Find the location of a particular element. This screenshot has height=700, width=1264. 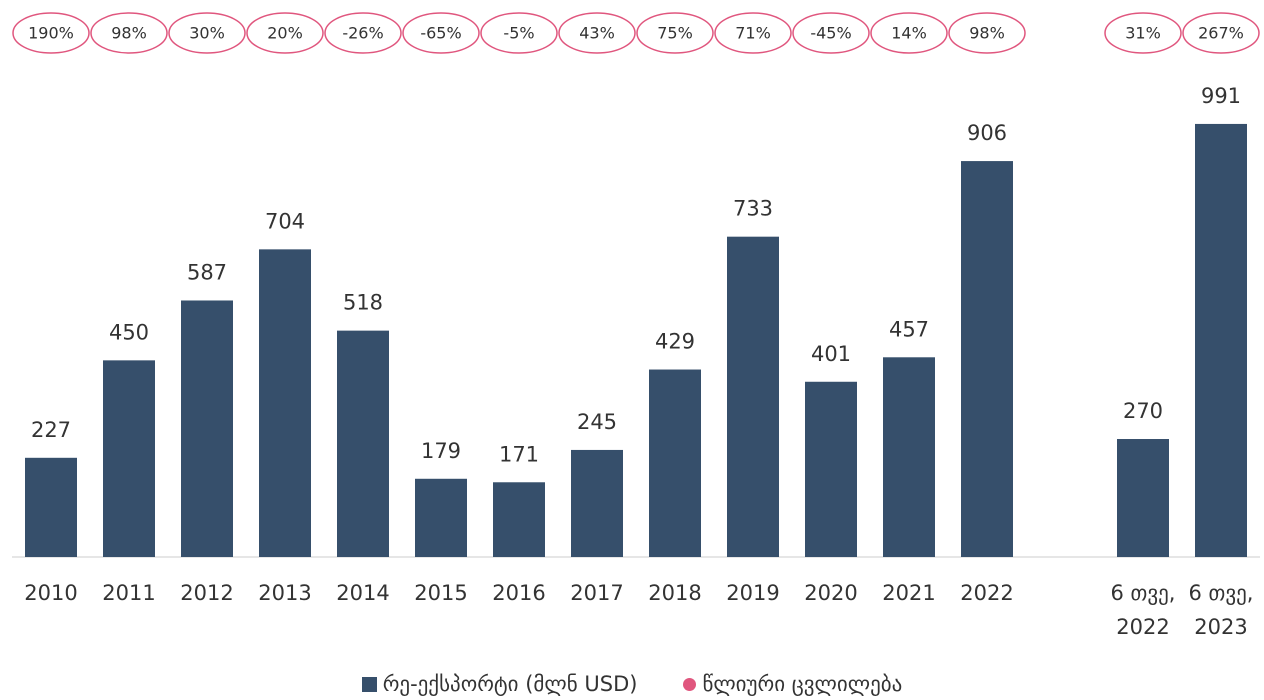

x-tick-label: 2019 is located at coordinates (753, 593).